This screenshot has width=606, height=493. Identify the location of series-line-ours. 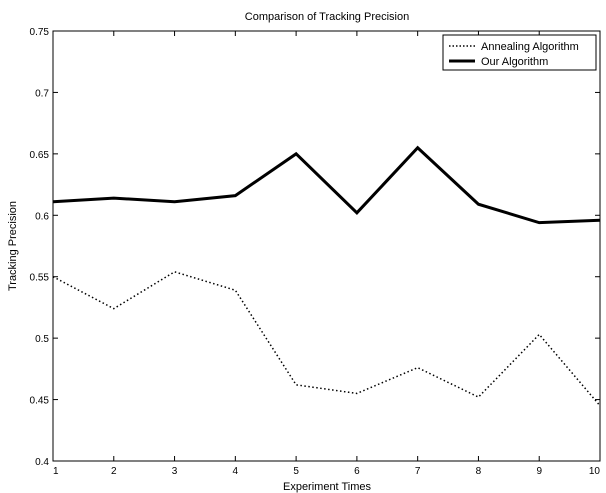
(326, 185).